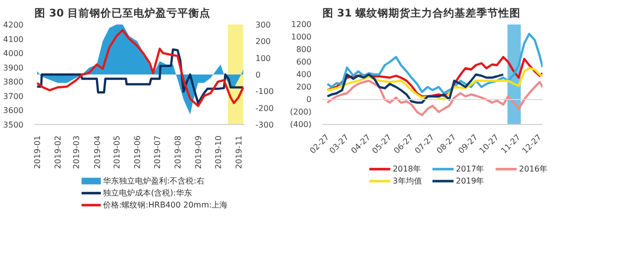 This screenshot has height=269, width=630. I want to click on legend-label: 2016年, so click(533, 169).